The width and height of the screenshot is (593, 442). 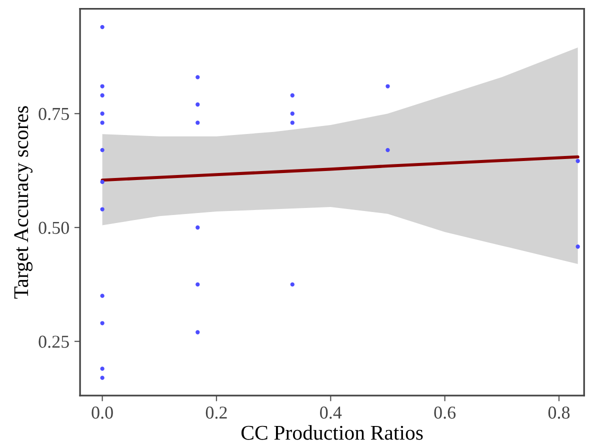 What do you see at coordinates (53, 342) in the screenshot?
I see `y-tick-label: 0.25` at bounding box center [53, 342].